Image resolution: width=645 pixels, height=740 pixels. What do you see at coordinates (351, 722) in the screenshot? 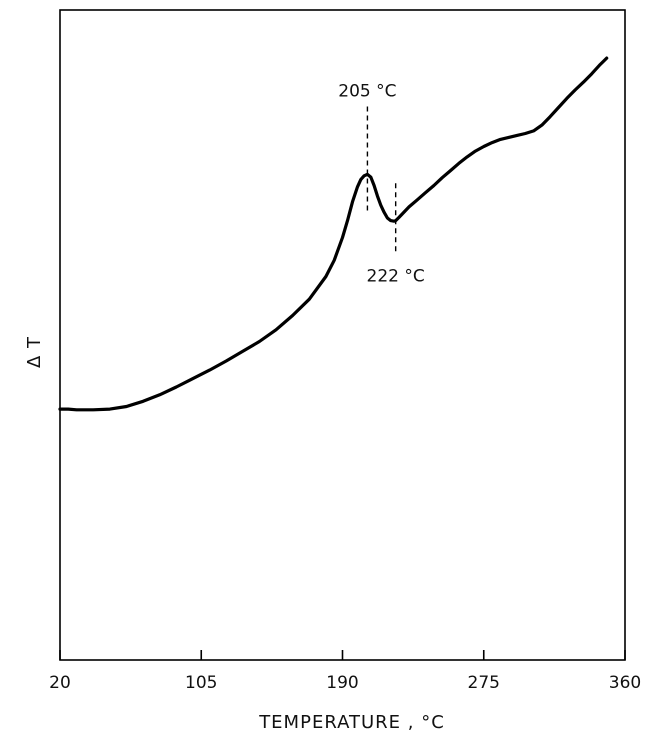
I see `x-axis-title: TEMPERATURE , °C` at bounding box center [351, 722].